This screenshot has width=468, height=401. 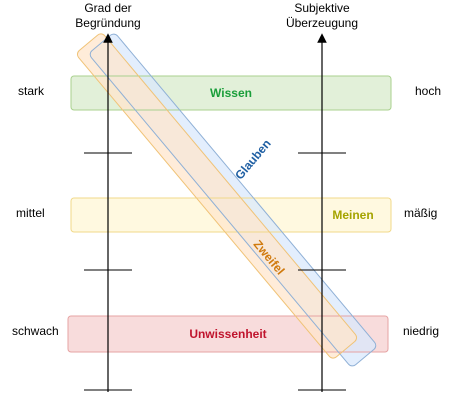 What do you see at coordinates (420, 213) in the screenshot?
I see `right-level-maessig: mäßig` at bounding box center [420, 213].